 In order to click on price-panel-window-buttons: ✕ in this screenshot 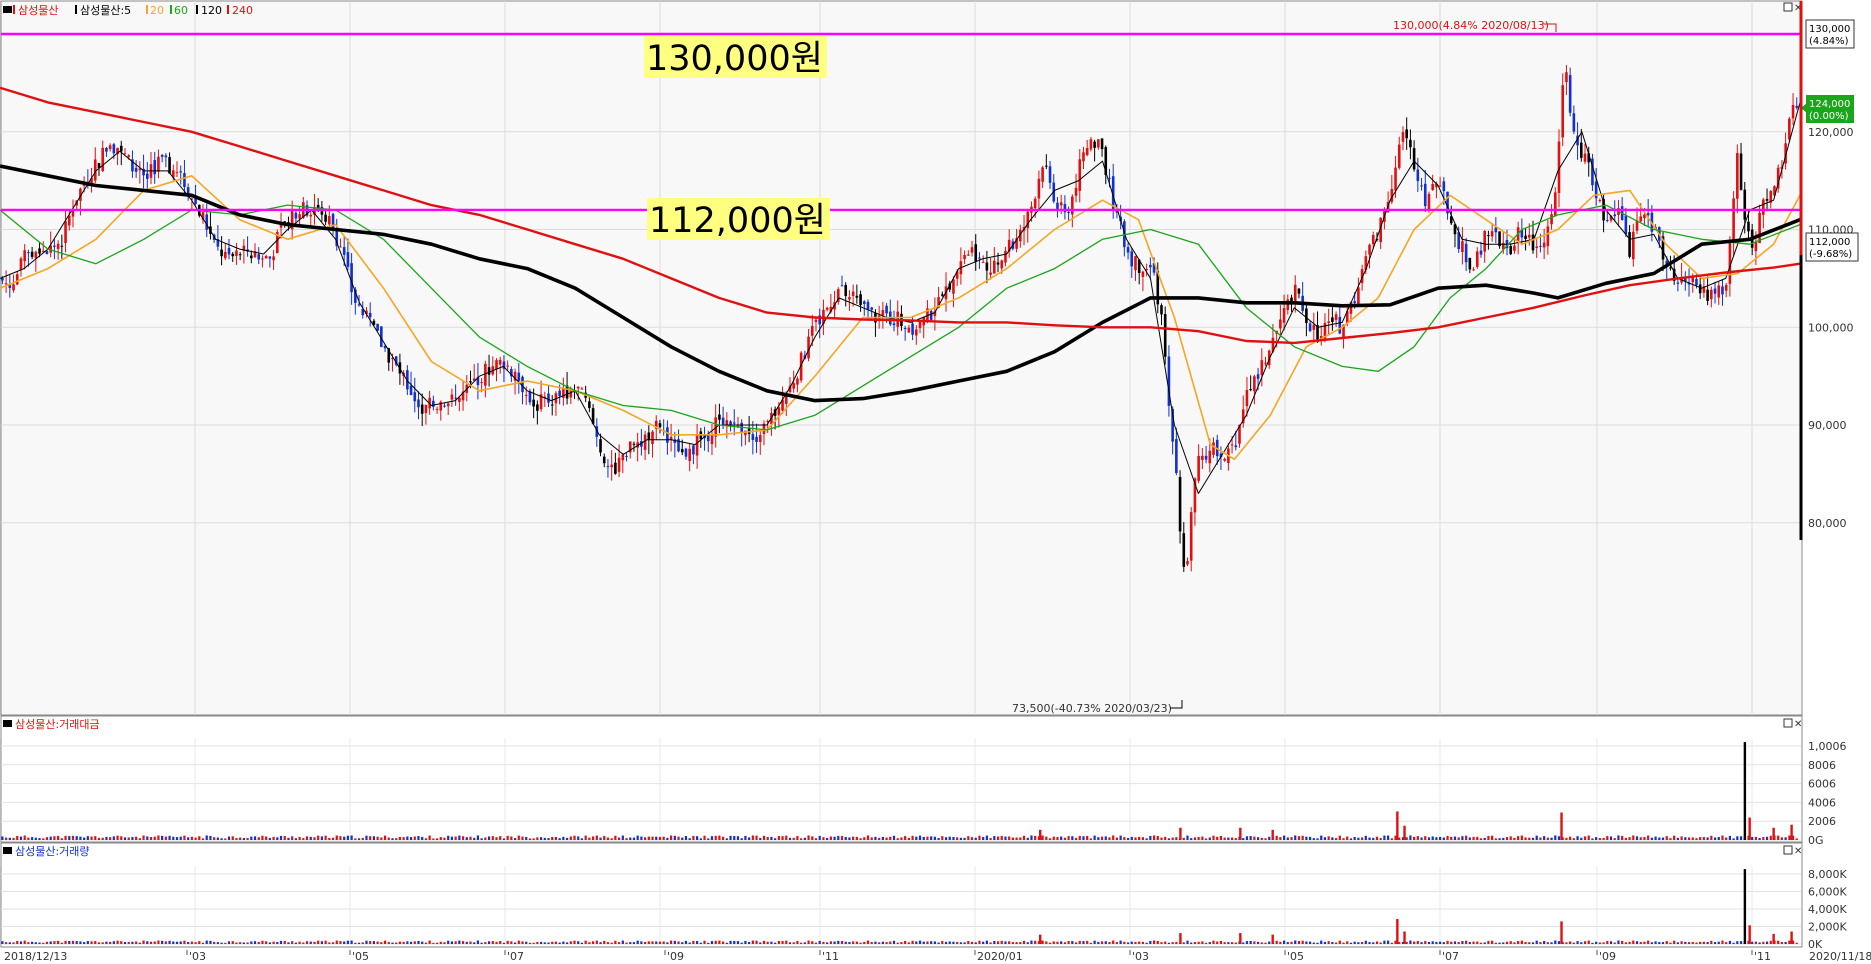, I will do `click(1792, 8)`.